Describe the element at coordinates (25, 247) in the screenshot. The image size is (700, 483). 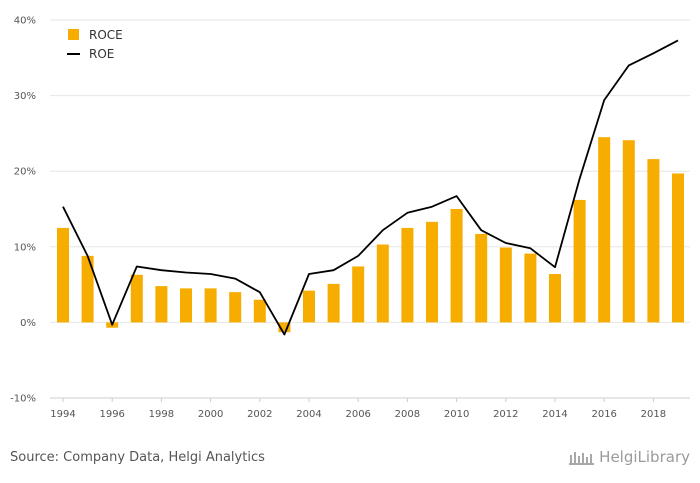
I see `y-tick-label: 10%` at that location.